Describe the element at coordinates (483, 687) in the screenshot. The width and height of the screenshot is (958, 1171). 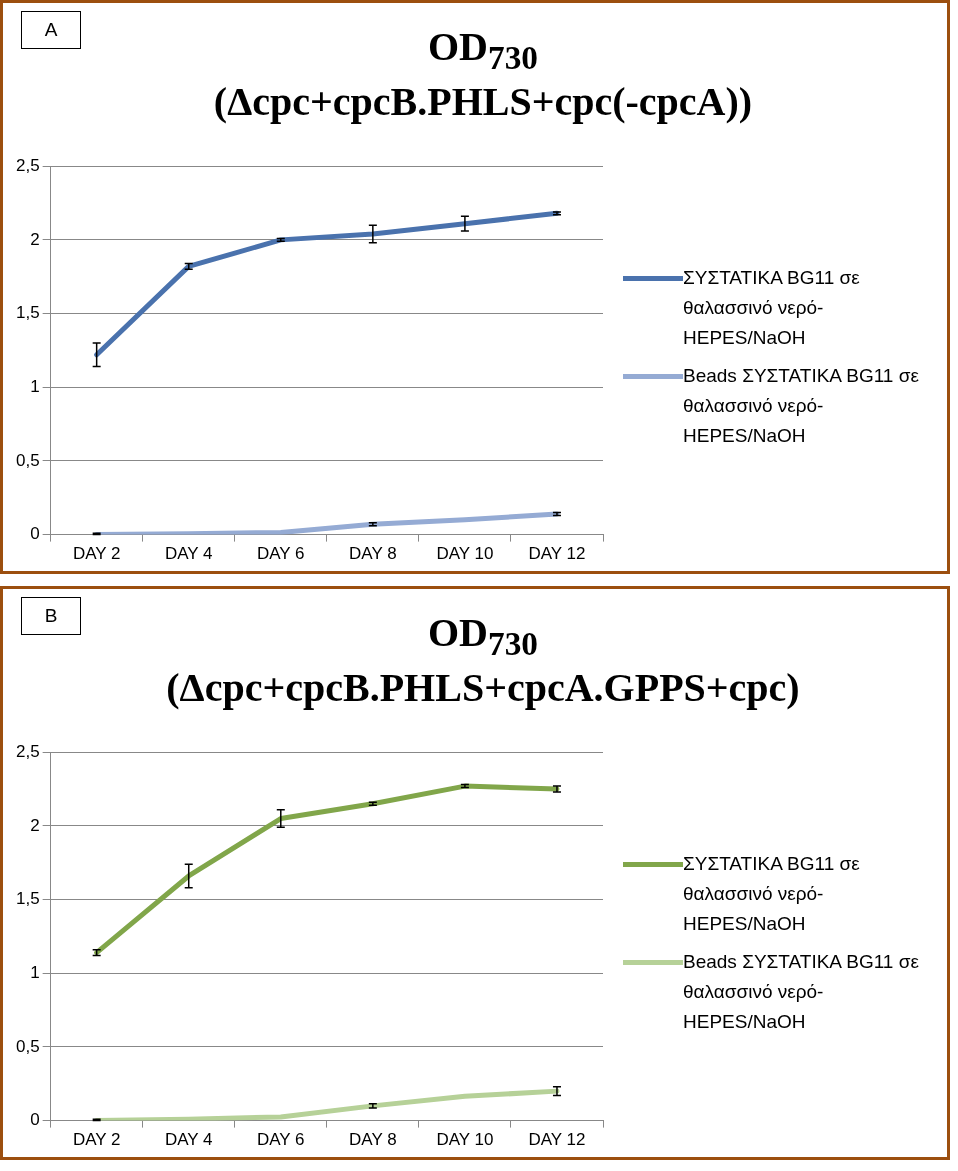
I see `chart-subtitle: (Δcpc+cpcB.PHLS+cpcA.GPPS+cpc)` at that location.